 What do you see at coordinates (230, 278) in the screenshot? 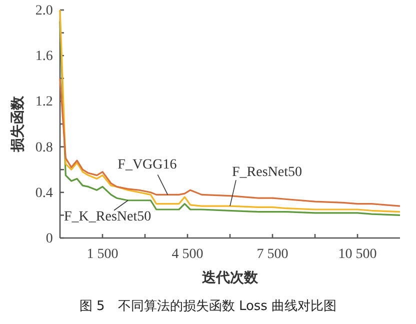
I see `x-axis-title: 迭代次数` at bounding box center [230, 278].